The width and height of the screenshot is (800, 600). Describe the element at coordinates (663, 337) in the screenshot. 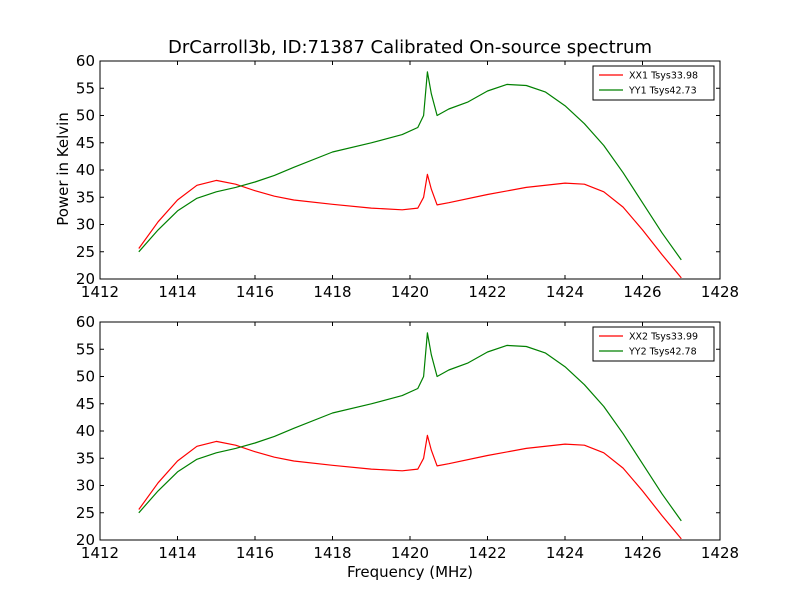

I see `legend-label: XX2 Tsys33.99` at that location.